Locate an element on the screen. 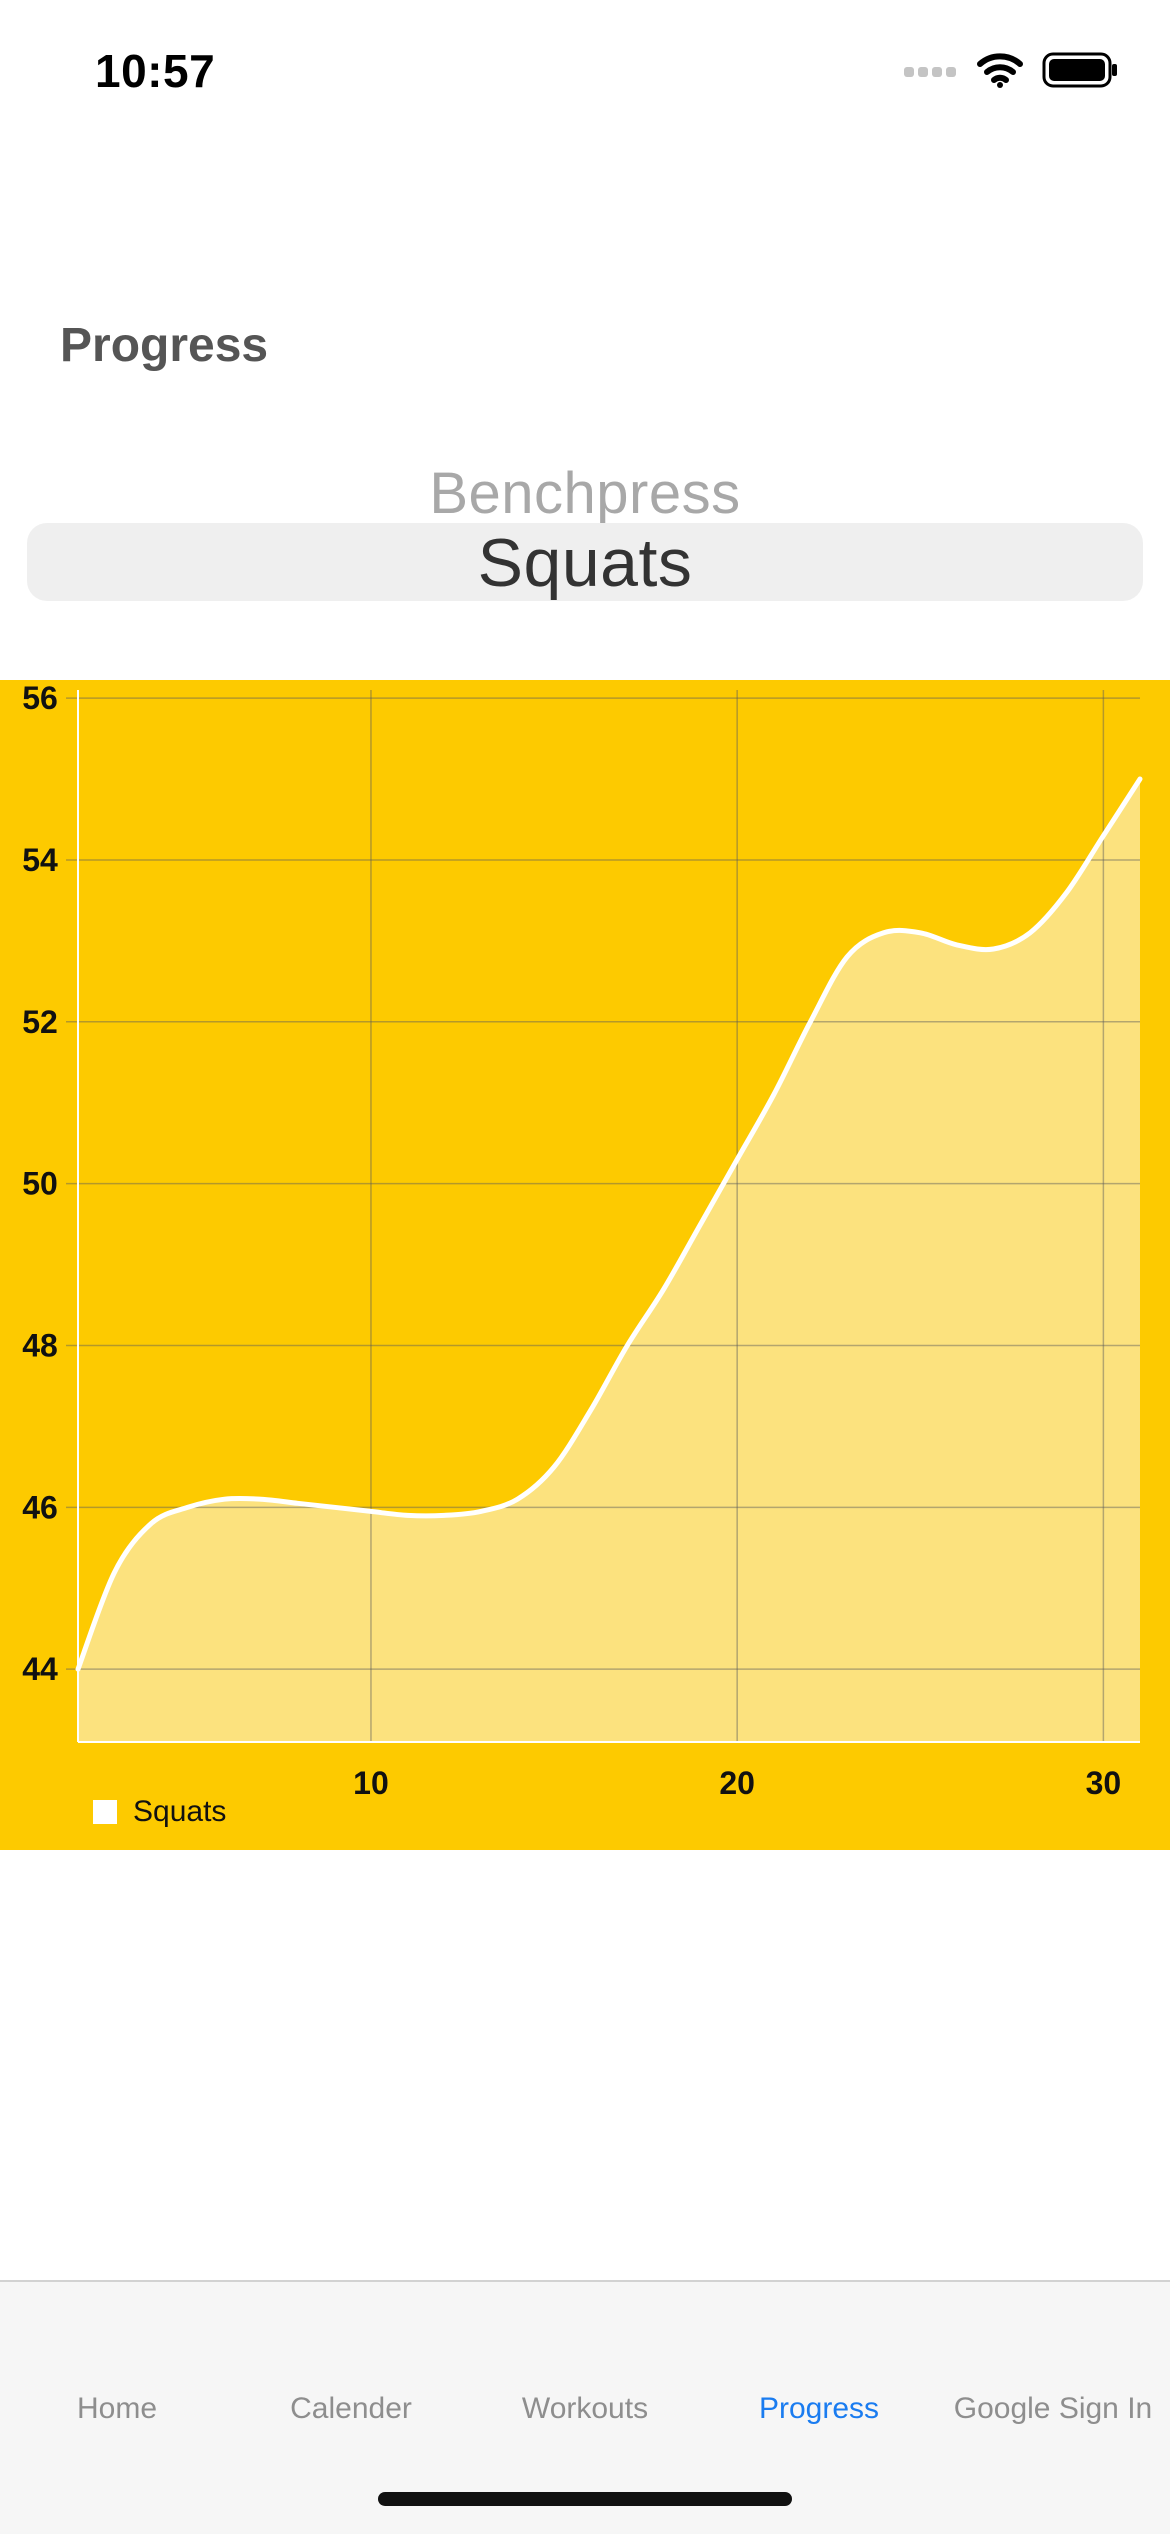 The image size is (1170, 2534). y-tick-label-54: 54 is located at coordinates (40, 860).